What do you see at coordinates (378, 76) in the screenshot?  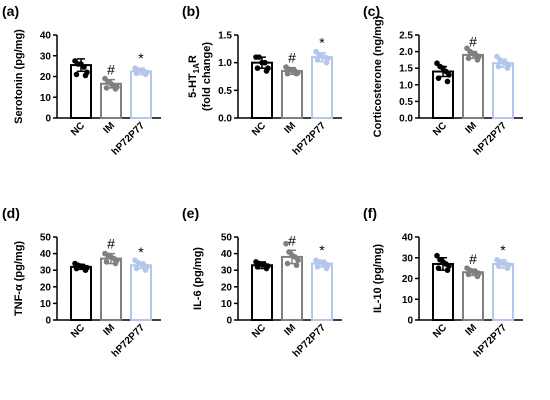 I see `y-axis-label: Corticosterone (ng/mg)` at bounding box center [378, 76].